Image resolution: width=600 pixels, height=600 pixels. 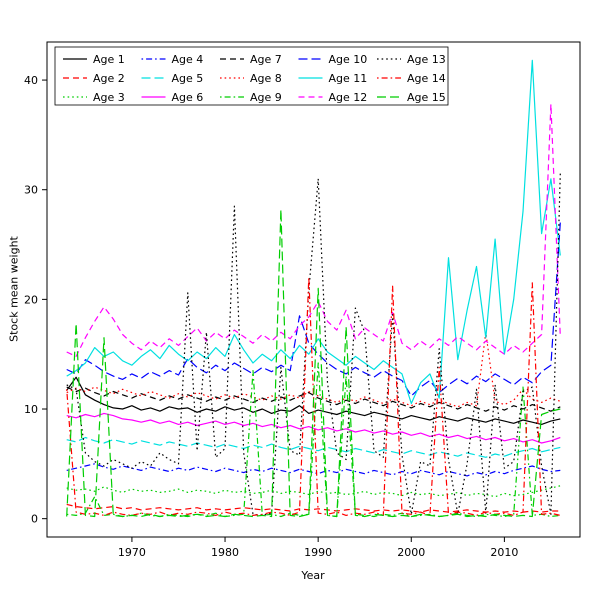 What do you see at coordinates (109, 59) in the screenshot?
I see `legend-label-age-1: Age 1` at bounding box center [109, 59].